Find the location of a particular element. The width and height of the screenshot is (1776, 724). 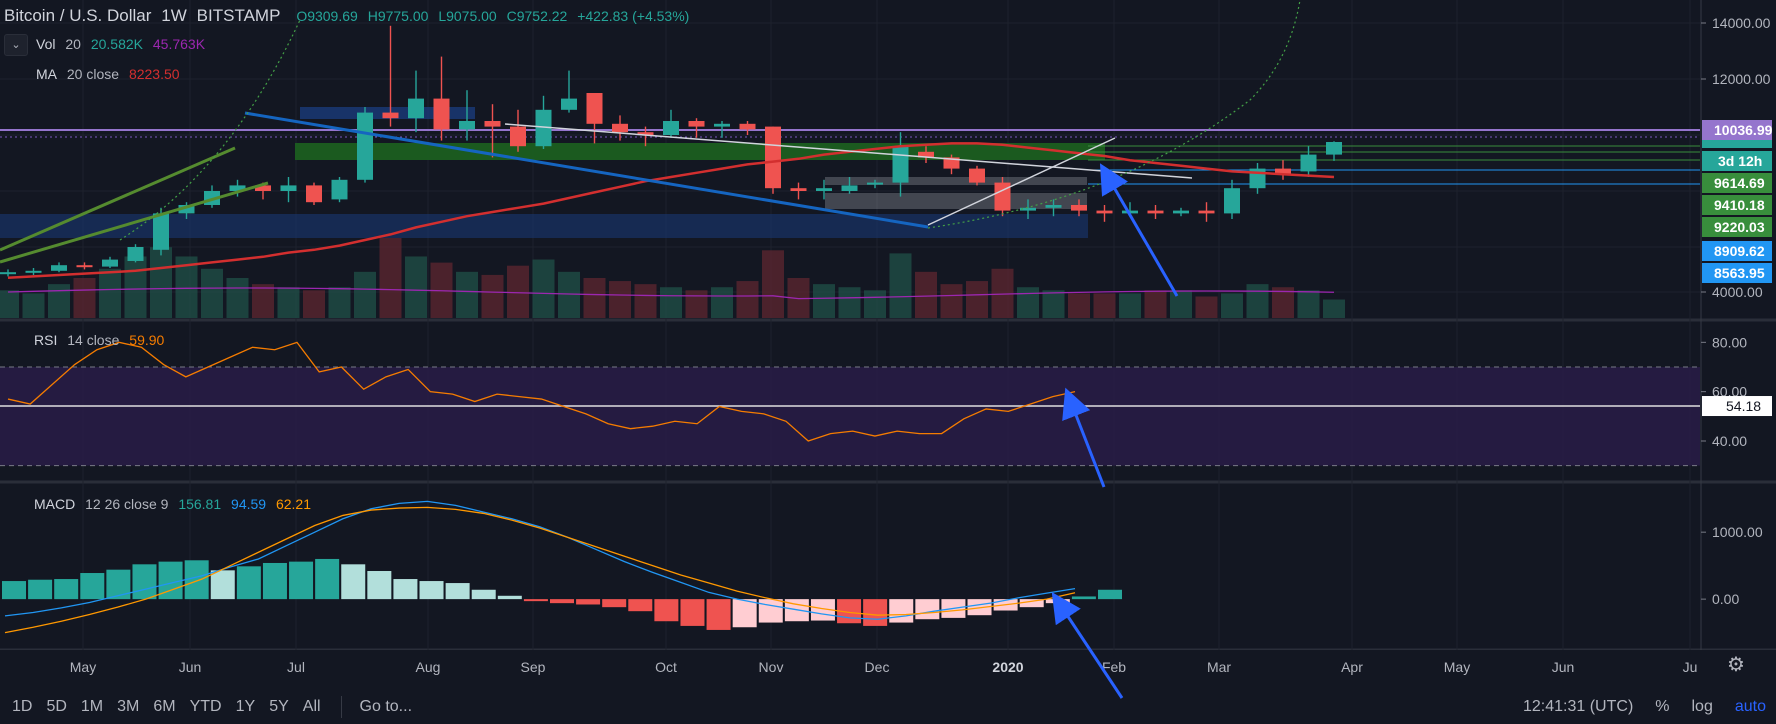

tf-1m: 1M is located at coordinates (92, 706).